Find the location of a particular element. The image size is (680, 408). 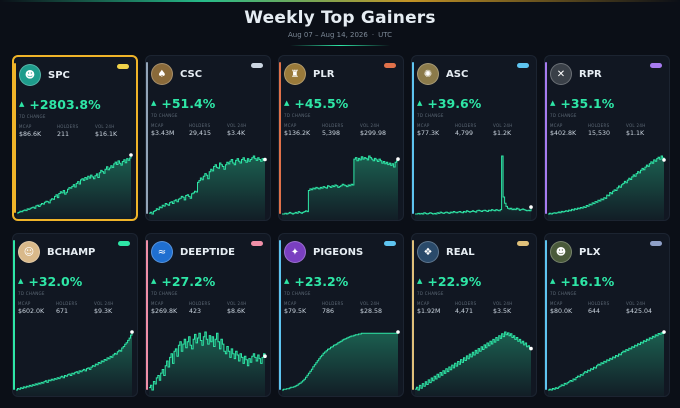

spade-coin-icon: ♠ is located at coordinates (162, 74).